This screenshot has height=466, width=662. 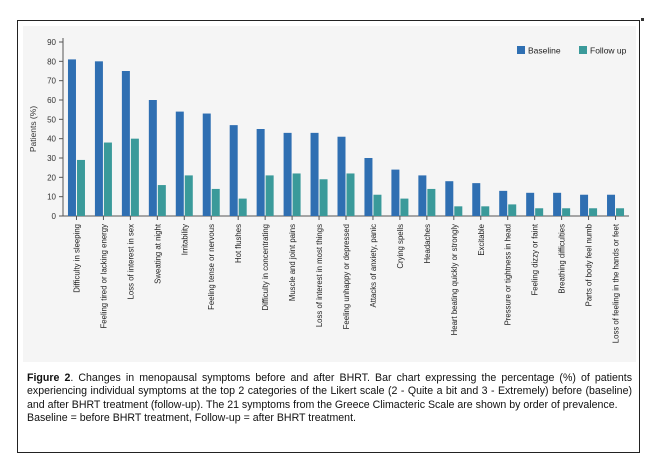 What do you see at coordinates (454, 279) in the screenshot?
I see `category-label: Heart beating quickly or strongly` at bounding box center [454, 279].